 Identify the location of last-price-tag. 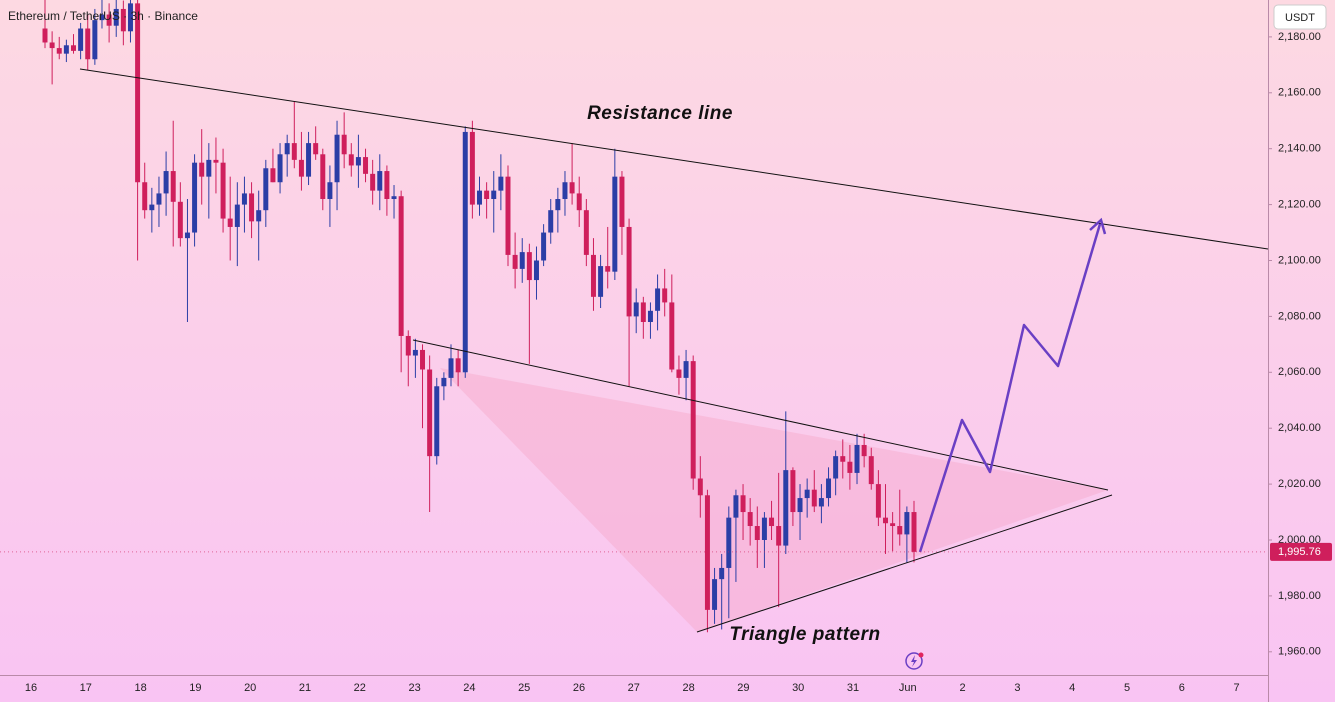
(1301, 551).